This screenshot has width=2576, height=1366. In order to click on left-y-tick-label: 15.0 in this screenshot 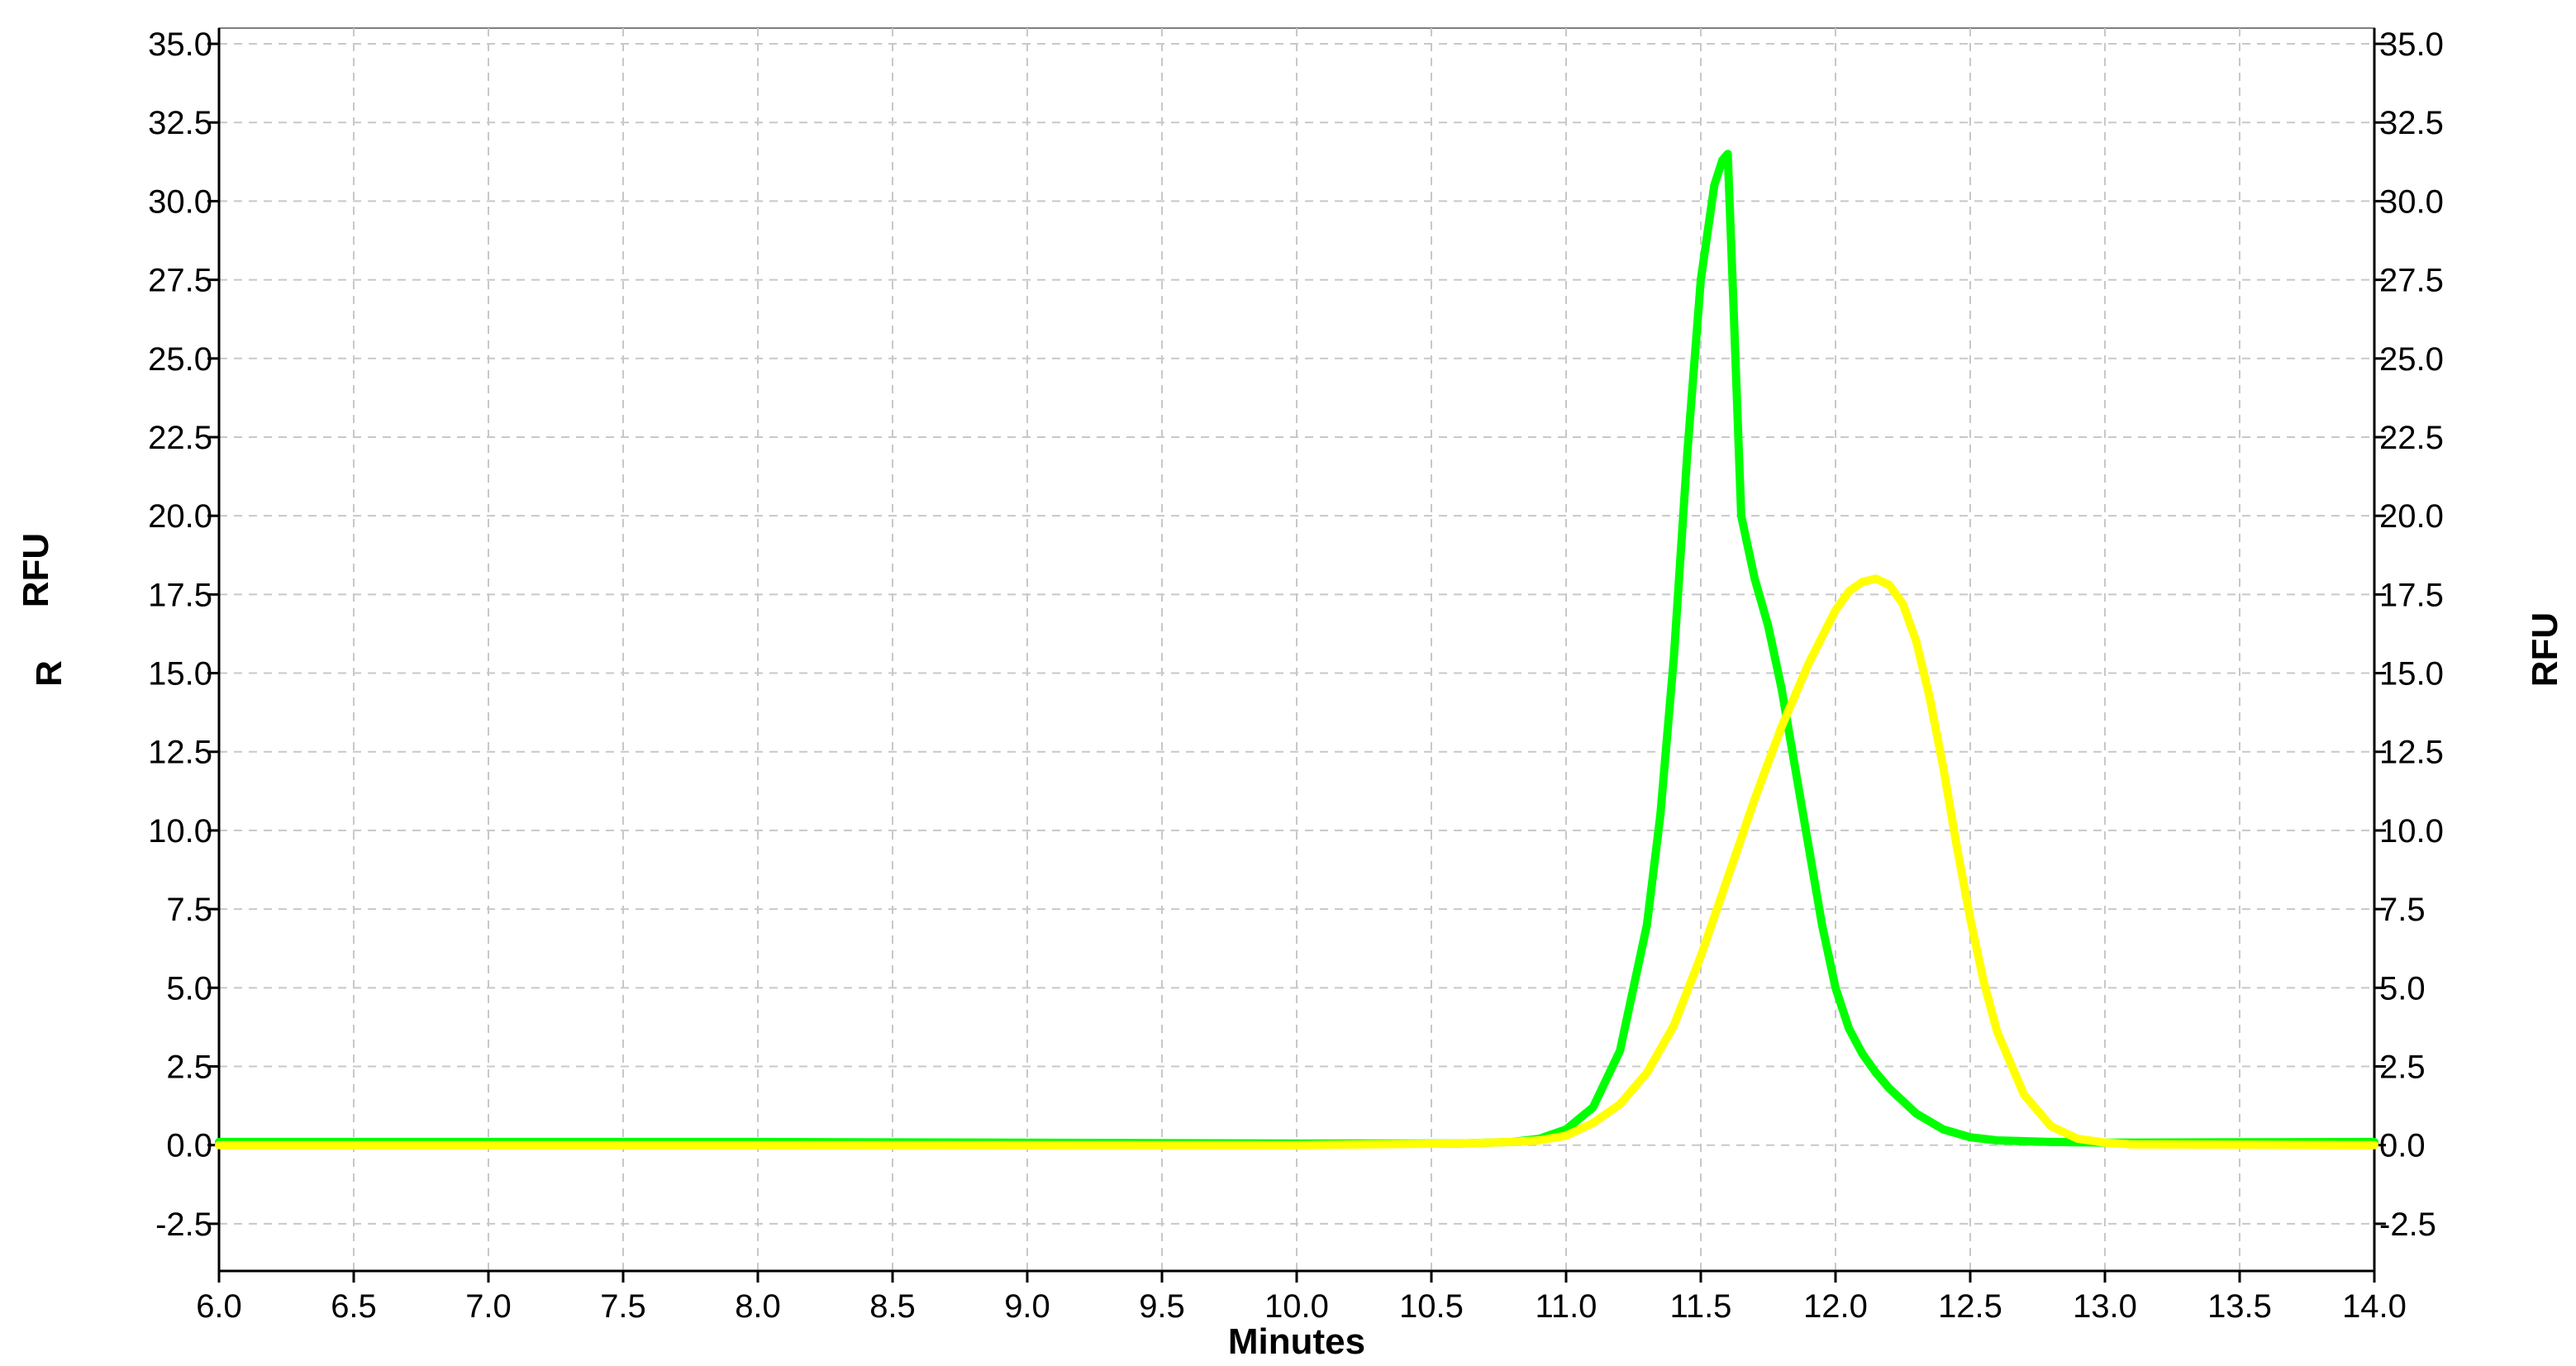, I will do `click(180, 674)`.